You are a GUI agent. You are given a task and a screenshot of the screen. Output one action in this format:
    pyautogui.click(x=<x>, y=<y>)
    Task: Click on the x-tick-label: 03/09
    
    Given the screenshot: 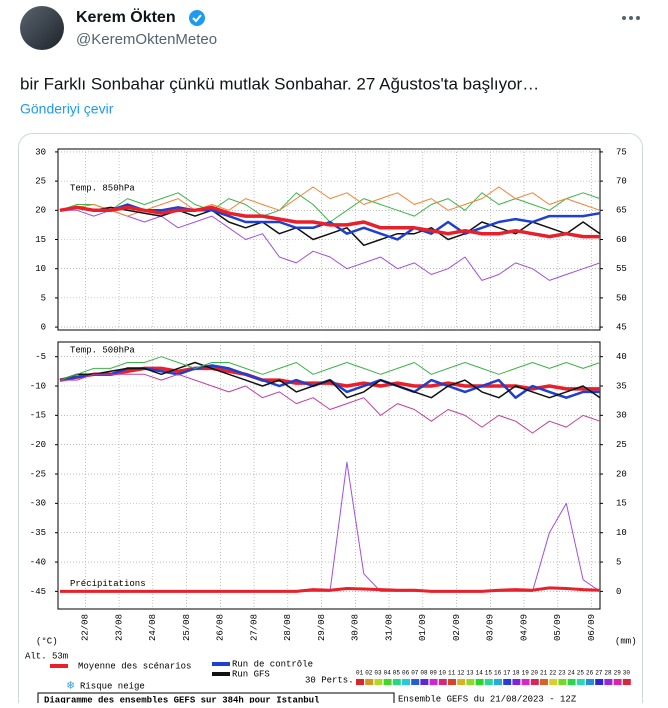 What is the action you would take?
    pyautogui.click(x=491, y=627)
    